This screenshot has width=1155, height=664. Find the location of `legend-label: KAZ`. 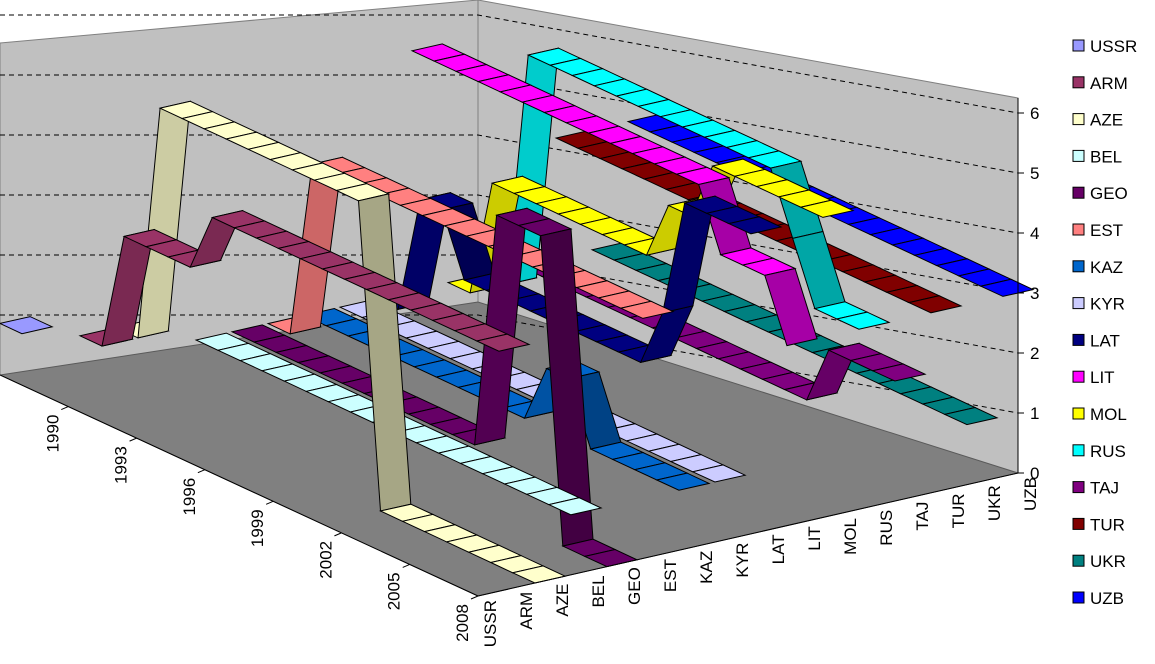

legend-label: KAZ is located at coordinates (1106, 267).